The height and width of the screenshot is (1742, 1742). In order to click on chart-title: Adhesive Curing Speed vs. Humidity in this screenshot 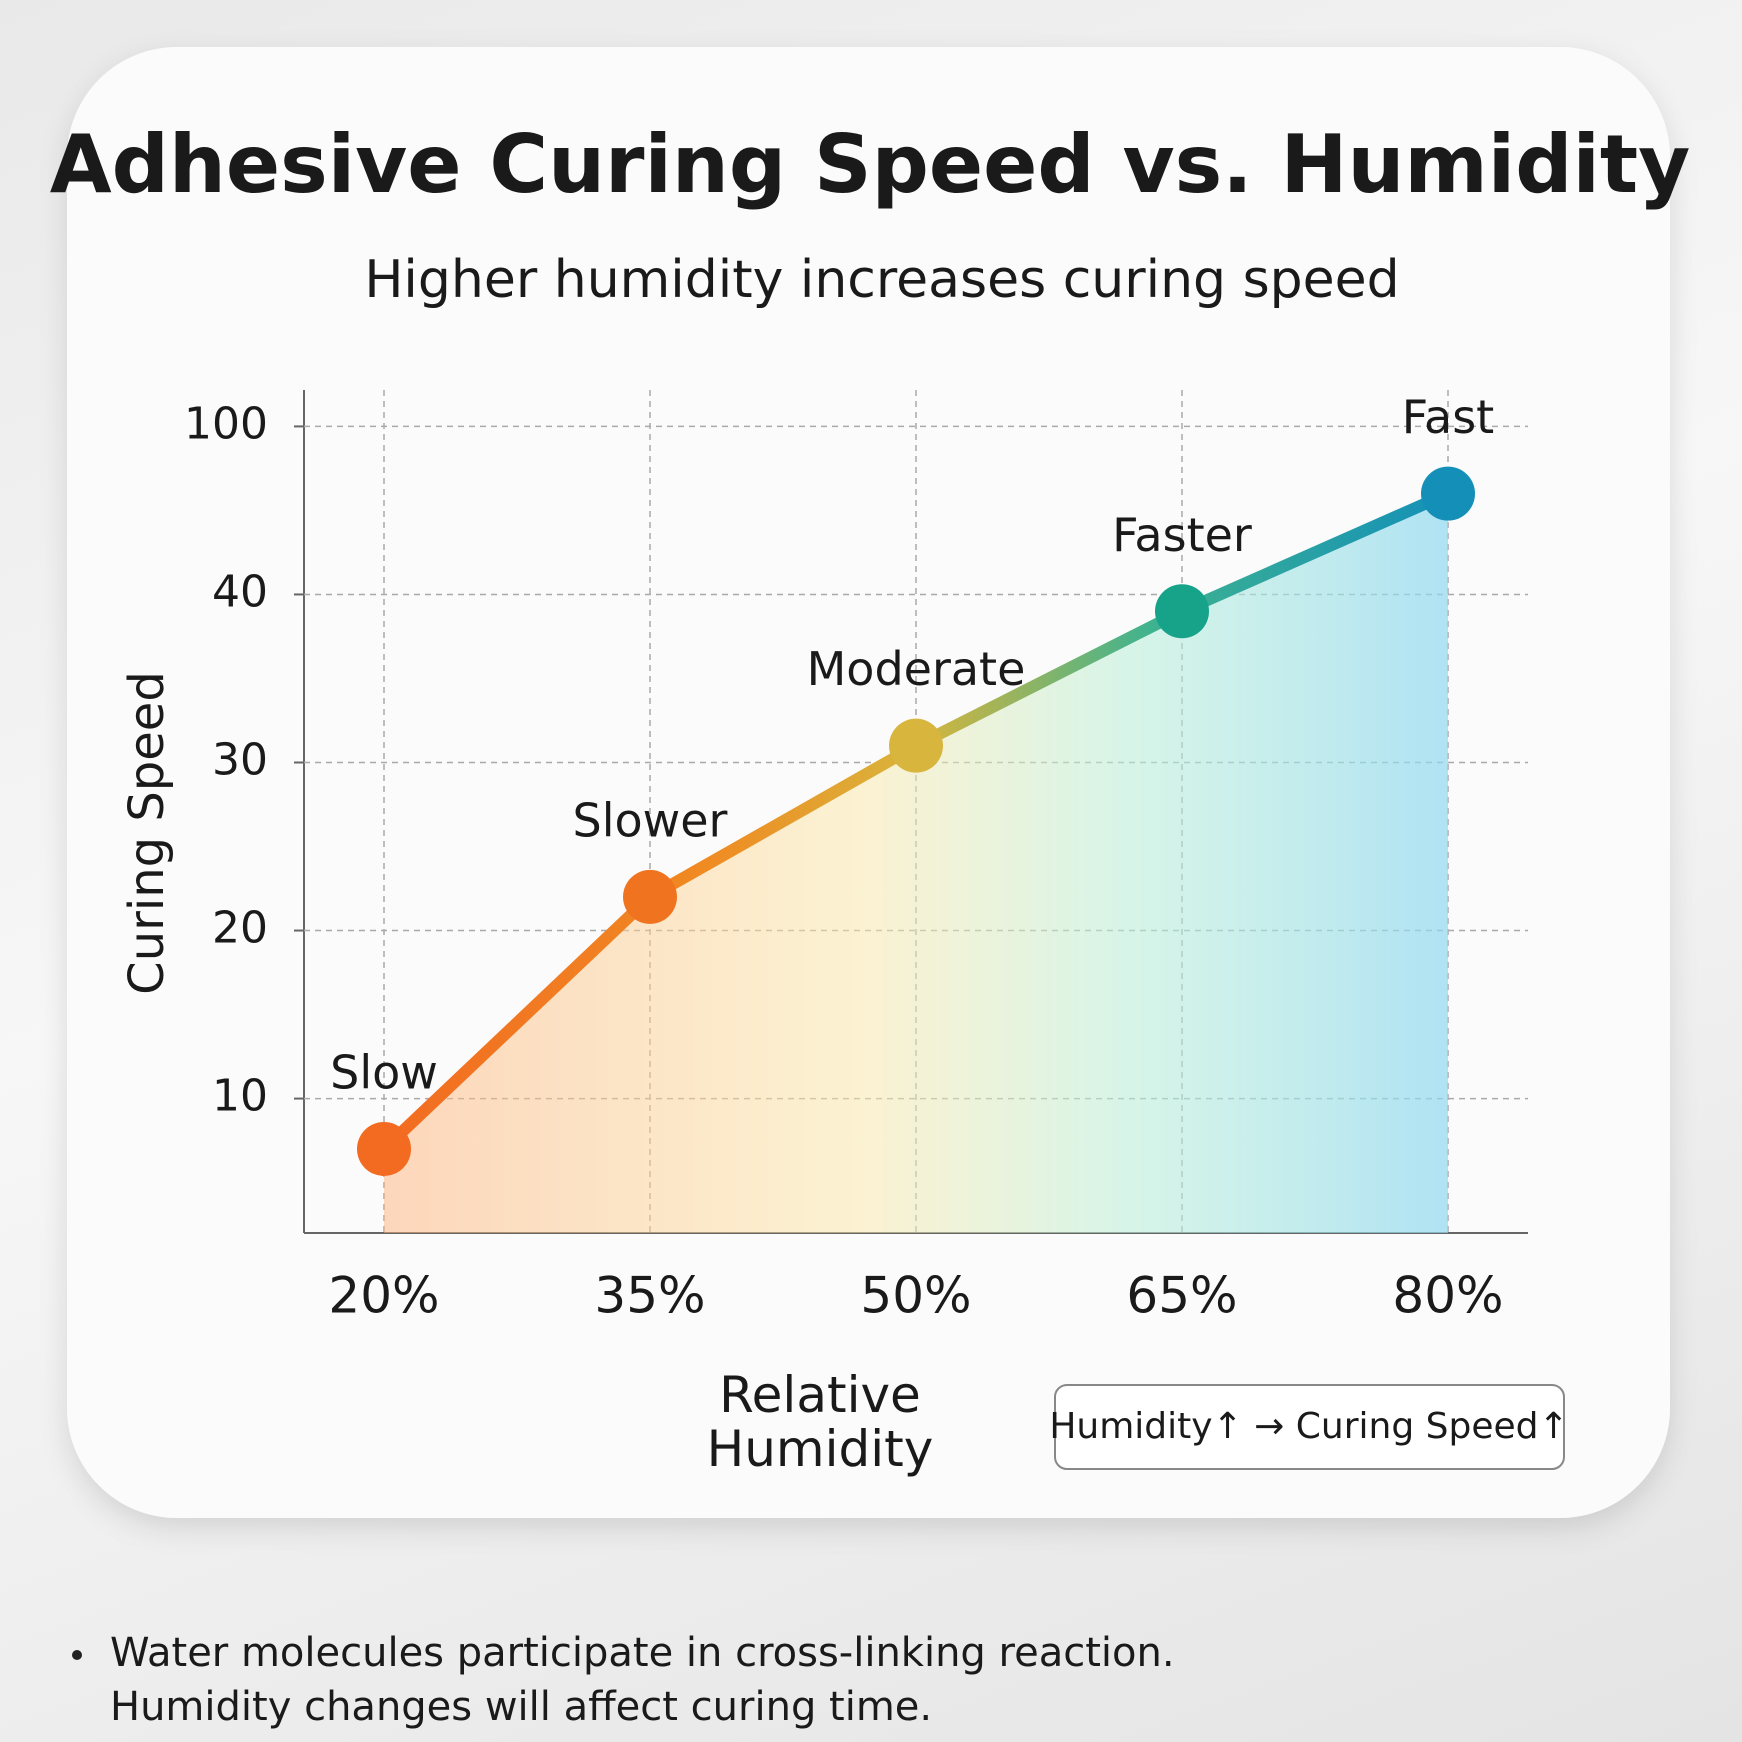, I will do `click(870, 164)`.